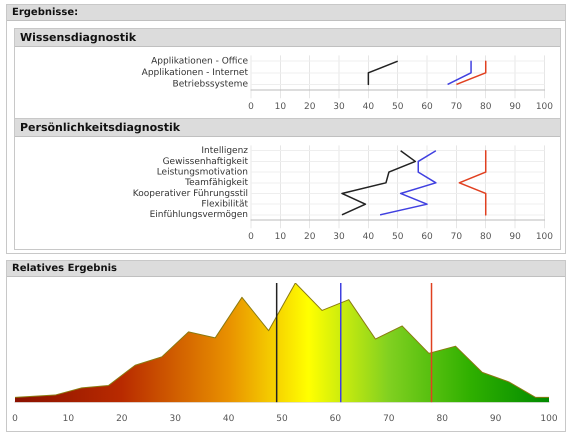  Describe the element at coordinates (224, 205) in the screenshot. I see `y-tick-label: Flexibilität` at that location.